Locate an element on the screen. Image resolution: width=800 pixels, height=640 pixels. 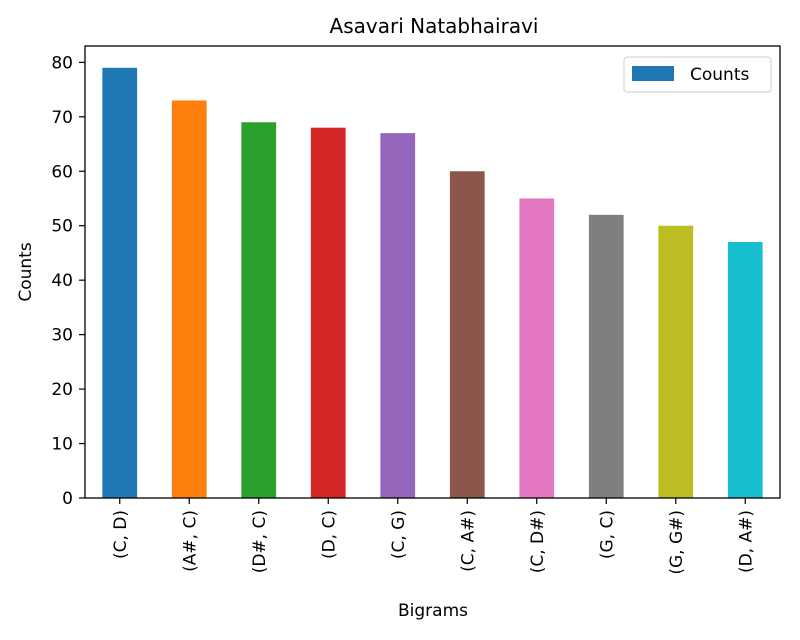
legend-label: Counts is located at coordinates (719, 75).